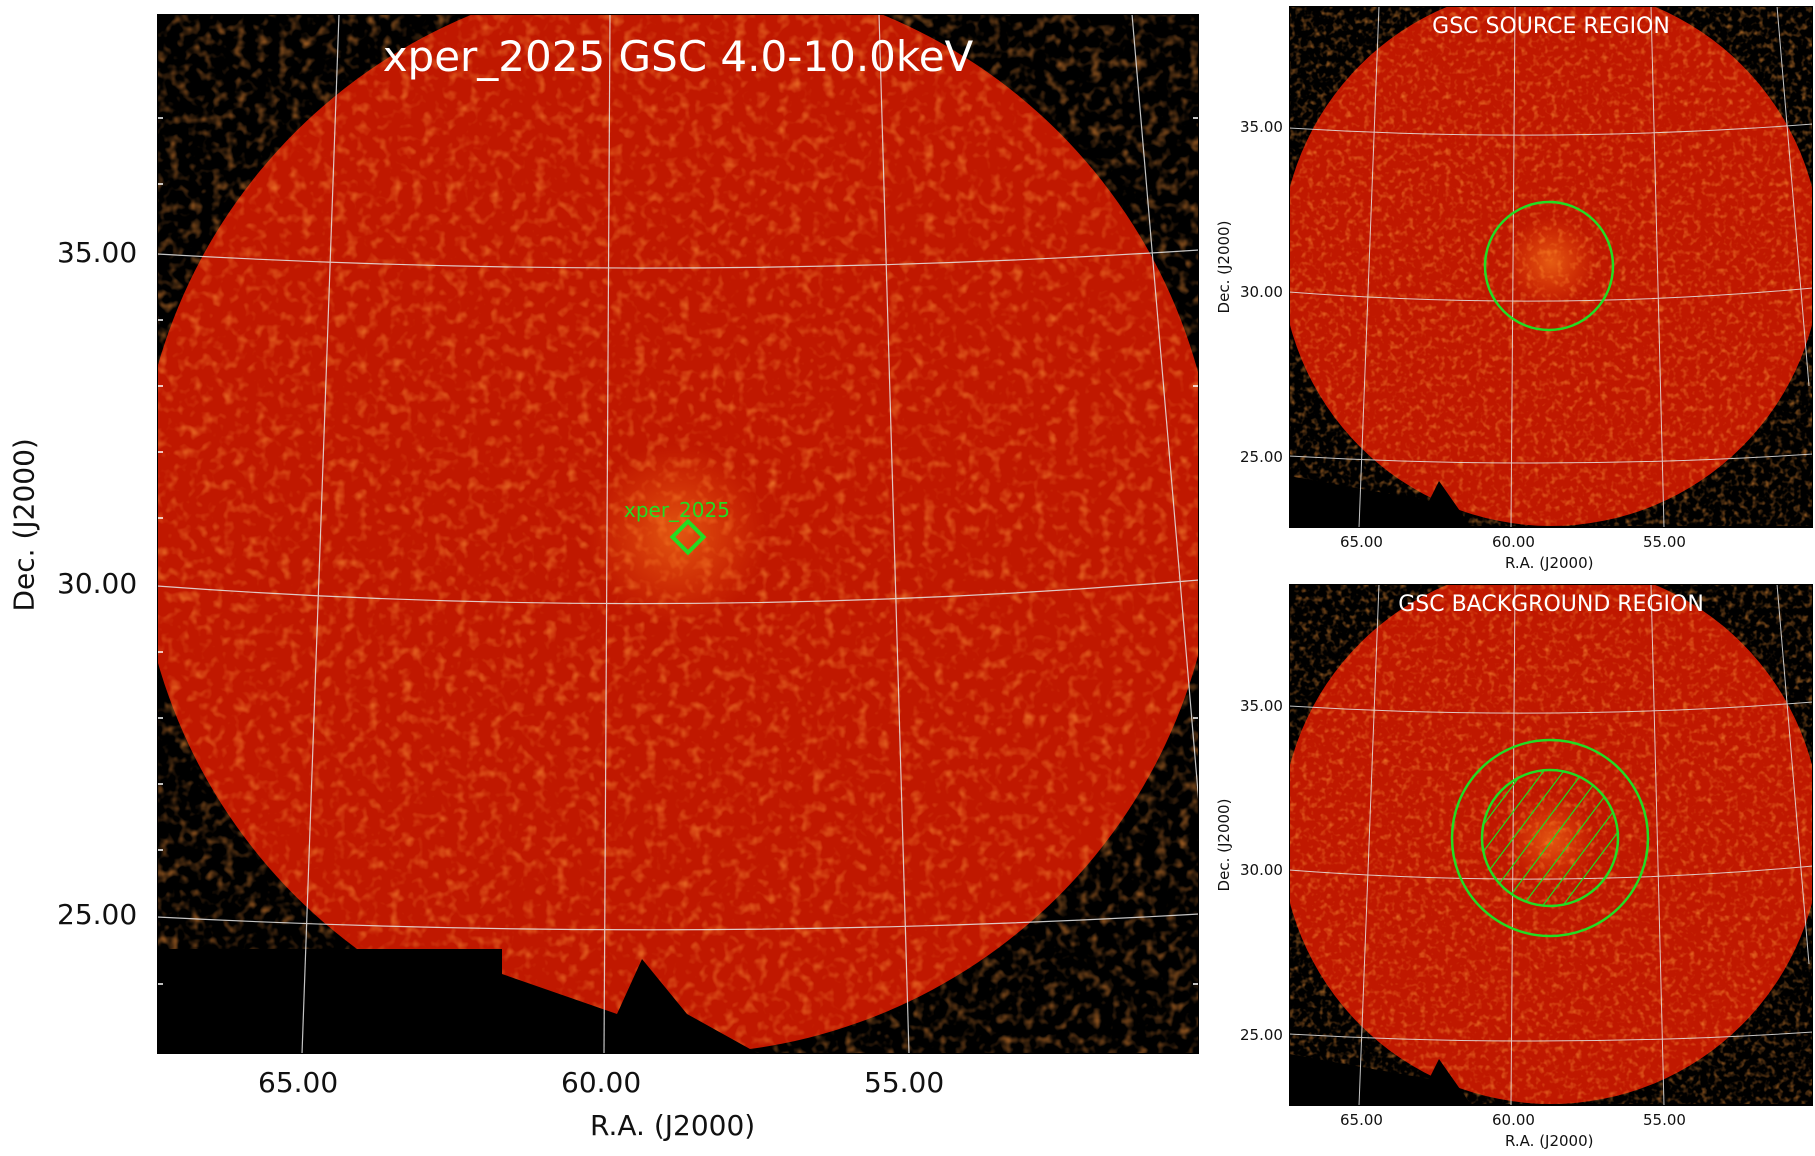 Image resolution: width=1815 pixels, height=1156 pixels. What do you see at coordinates (298, 1082) in the screenshot?
I see `main-x-tick-65: 65.00` at bounding box center [298, 1082].